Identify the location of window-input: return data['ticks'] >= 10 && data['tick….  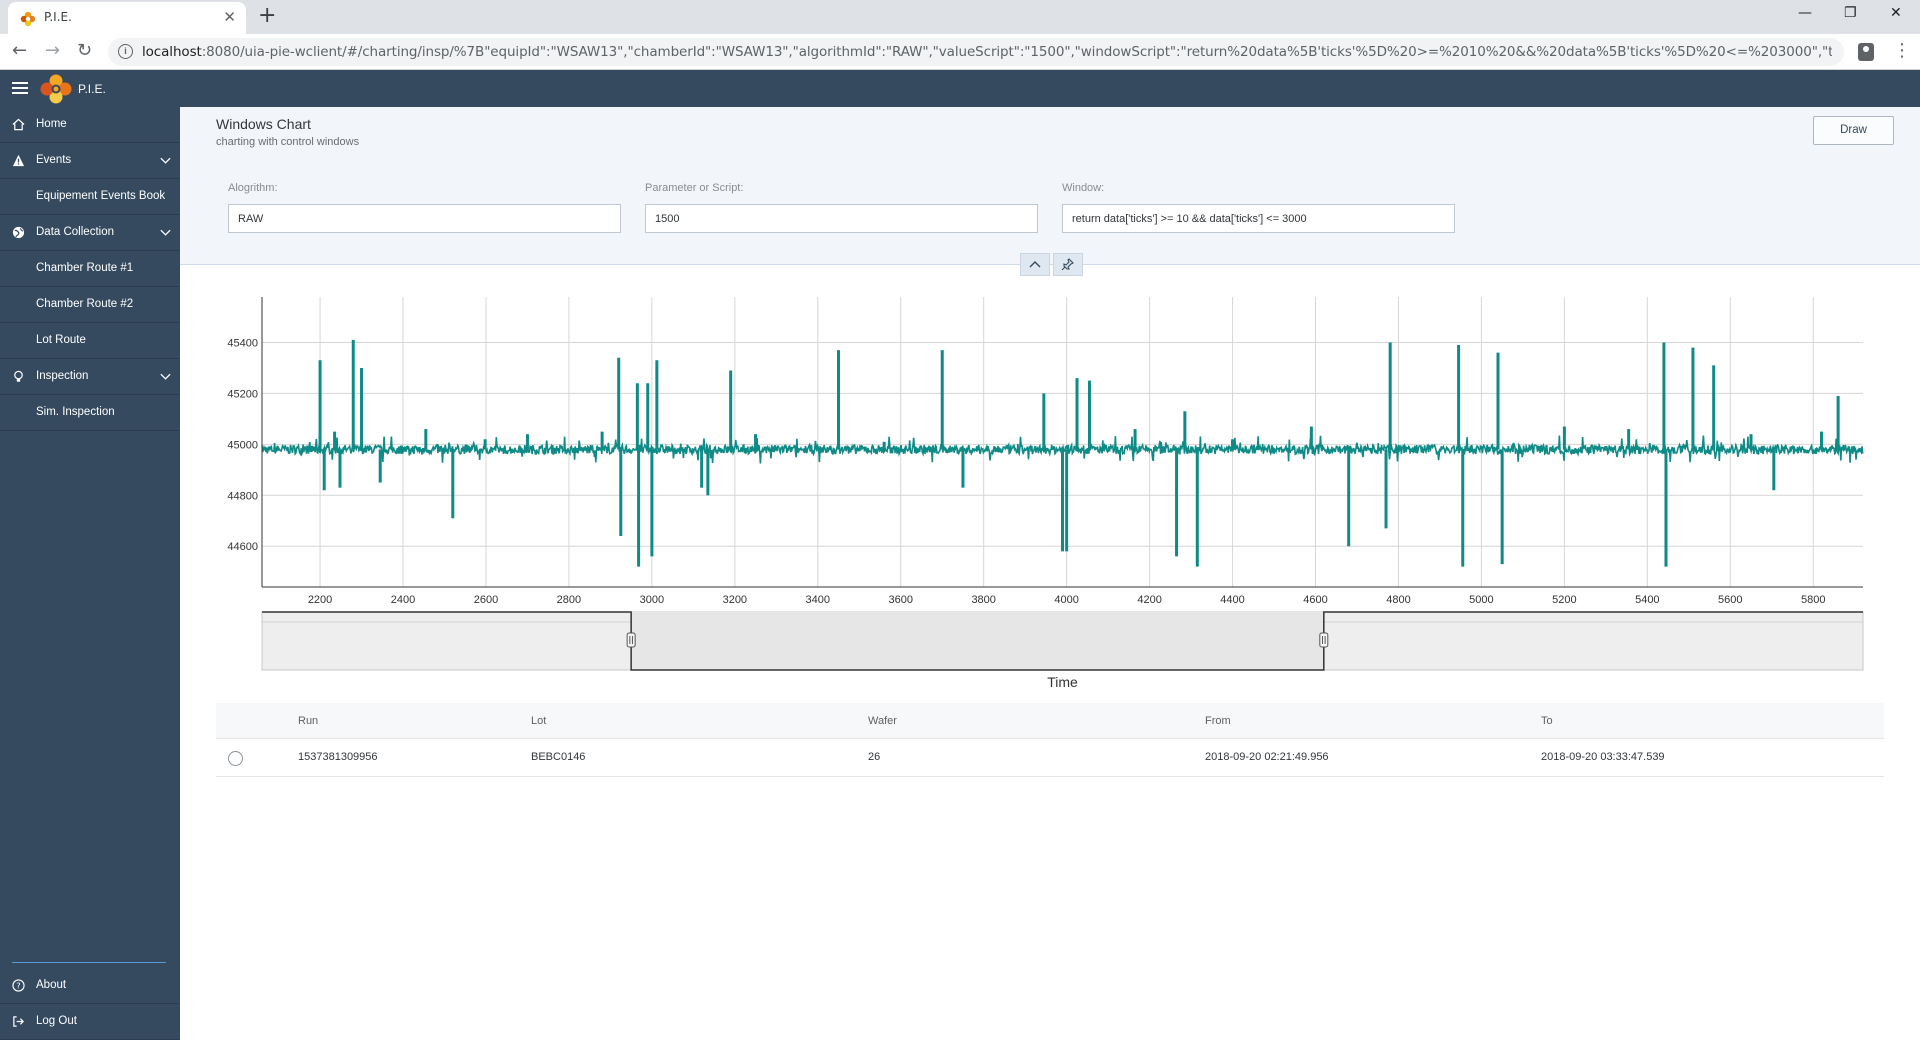
(1258, 218).